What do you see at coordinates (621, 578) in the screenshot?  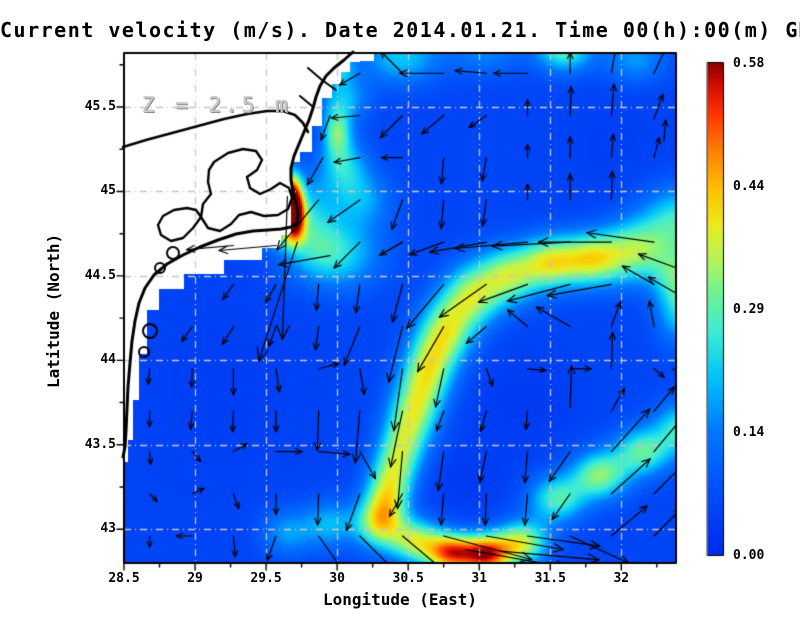 I see `x-tick-label: 32` at bounding box center [621, 578].